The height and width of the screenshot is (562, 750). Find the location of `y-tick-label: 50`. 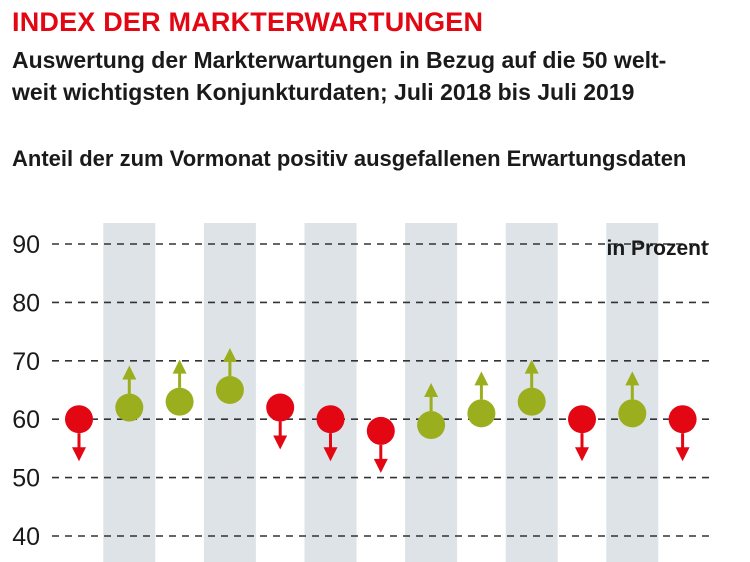

y-tick-label: 50 is located at coordinates (26, 479).